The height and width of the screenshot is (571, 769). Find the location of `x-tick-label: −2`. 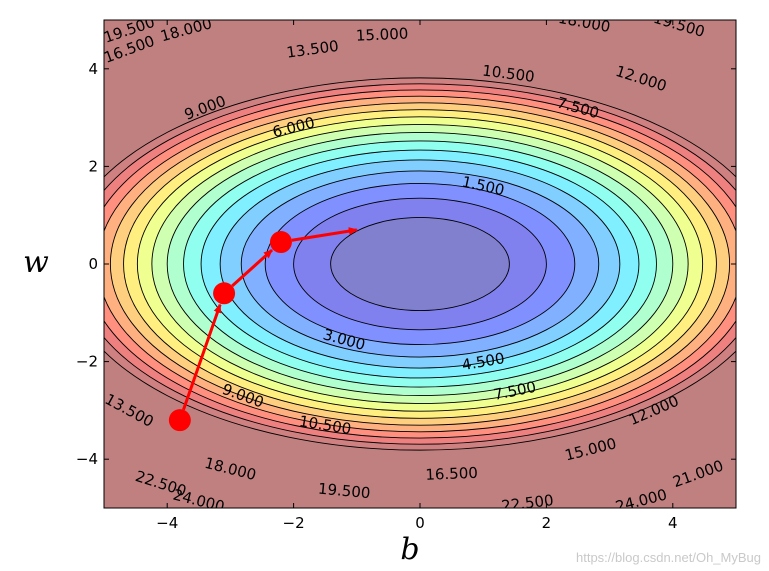

x-tick-label: −2 is located at coordinates (294, 523).